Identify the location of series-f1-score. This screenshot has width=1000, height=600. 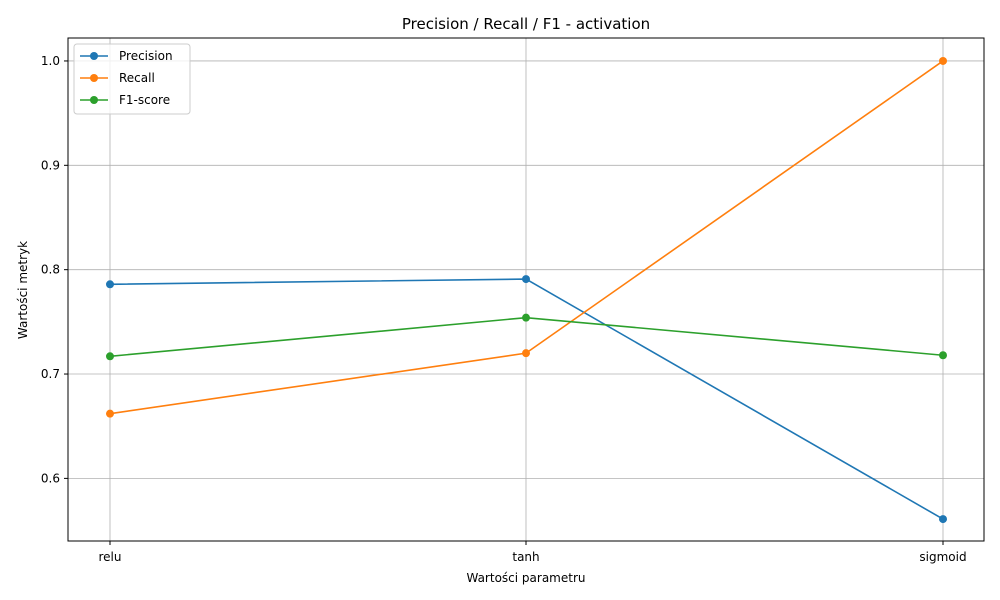
(526, 337).